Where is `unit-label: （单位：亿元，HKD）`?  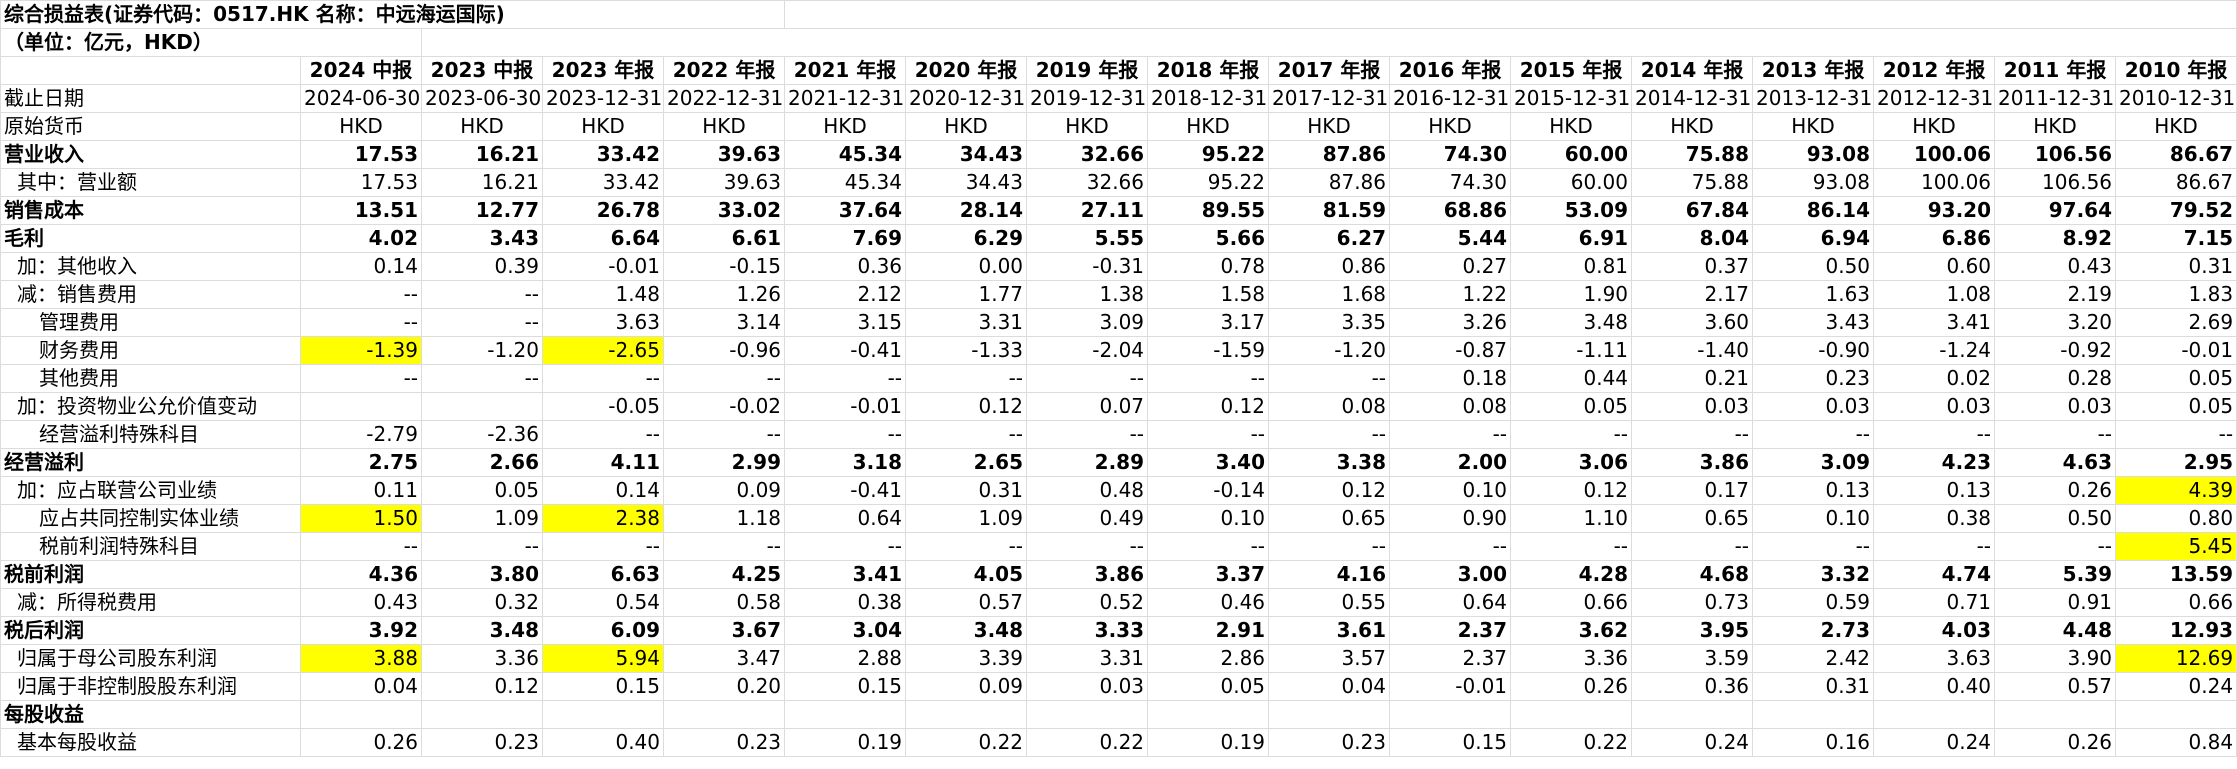 unit-label: （单位：亿元，HKD） is located at coordinates (211, 42).